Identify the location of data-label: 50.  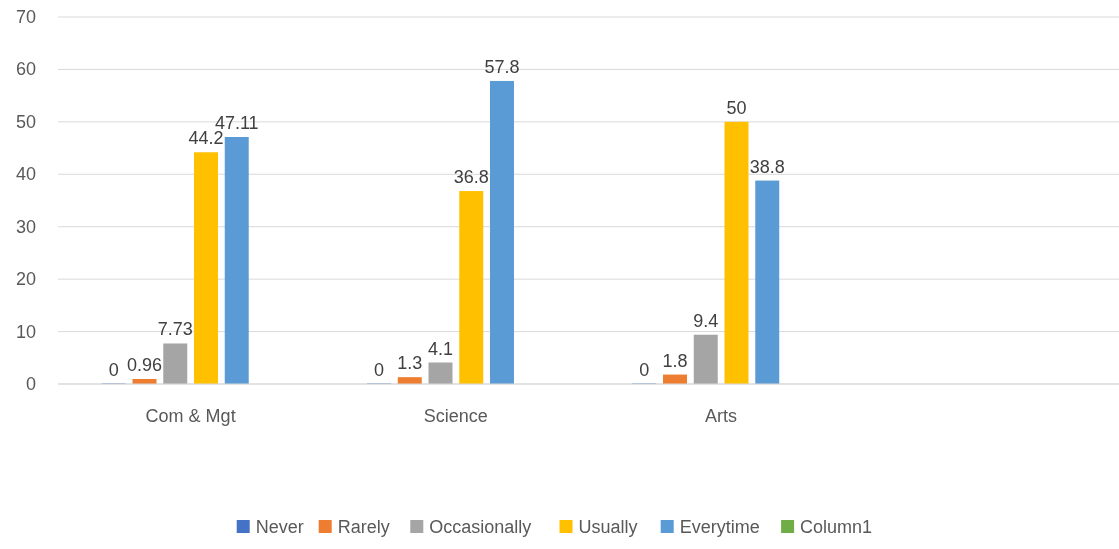
(736, 107).